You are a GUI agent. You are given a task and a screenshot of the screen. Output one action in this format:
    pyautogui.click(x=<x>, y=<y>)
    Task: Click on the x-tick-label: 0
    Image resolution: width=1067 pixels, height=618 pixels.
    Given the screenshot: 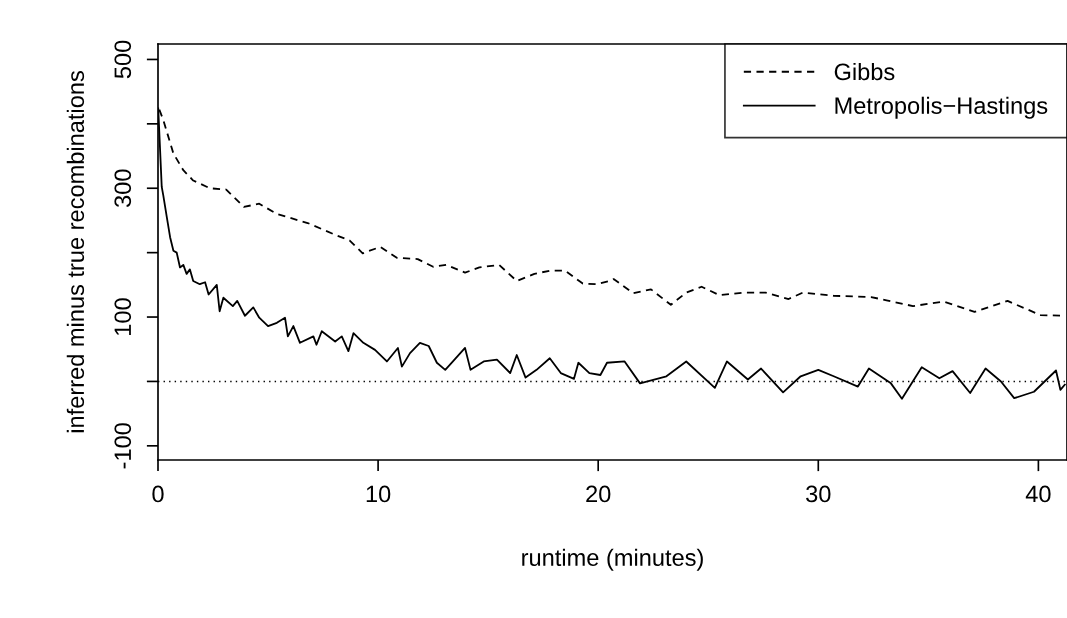 What is the action you would take?
    pyautogui.click(x=158, y=494)
    